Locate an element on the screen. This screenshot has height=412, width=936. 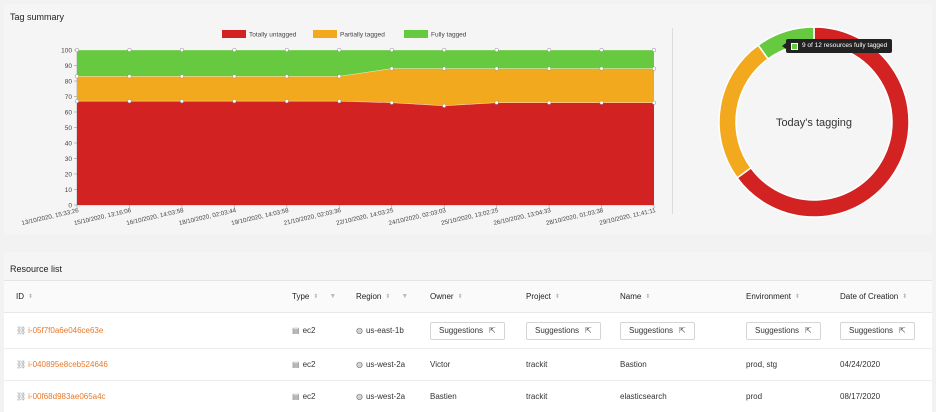
cell-id: ⛓ i-05f7f0a6e046ce63e is located at coordinates (59, 330).